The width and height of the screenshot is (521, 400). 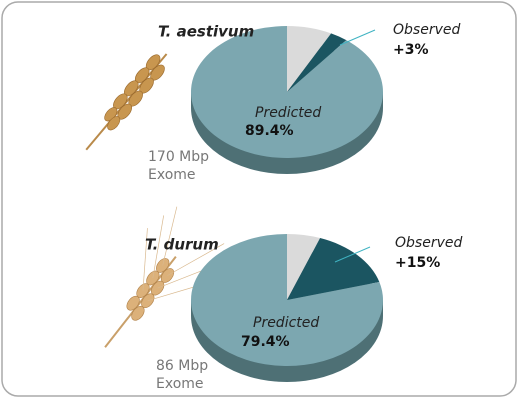 I want to click on annotation: 86 Mbp, so click(x=182, y=366).